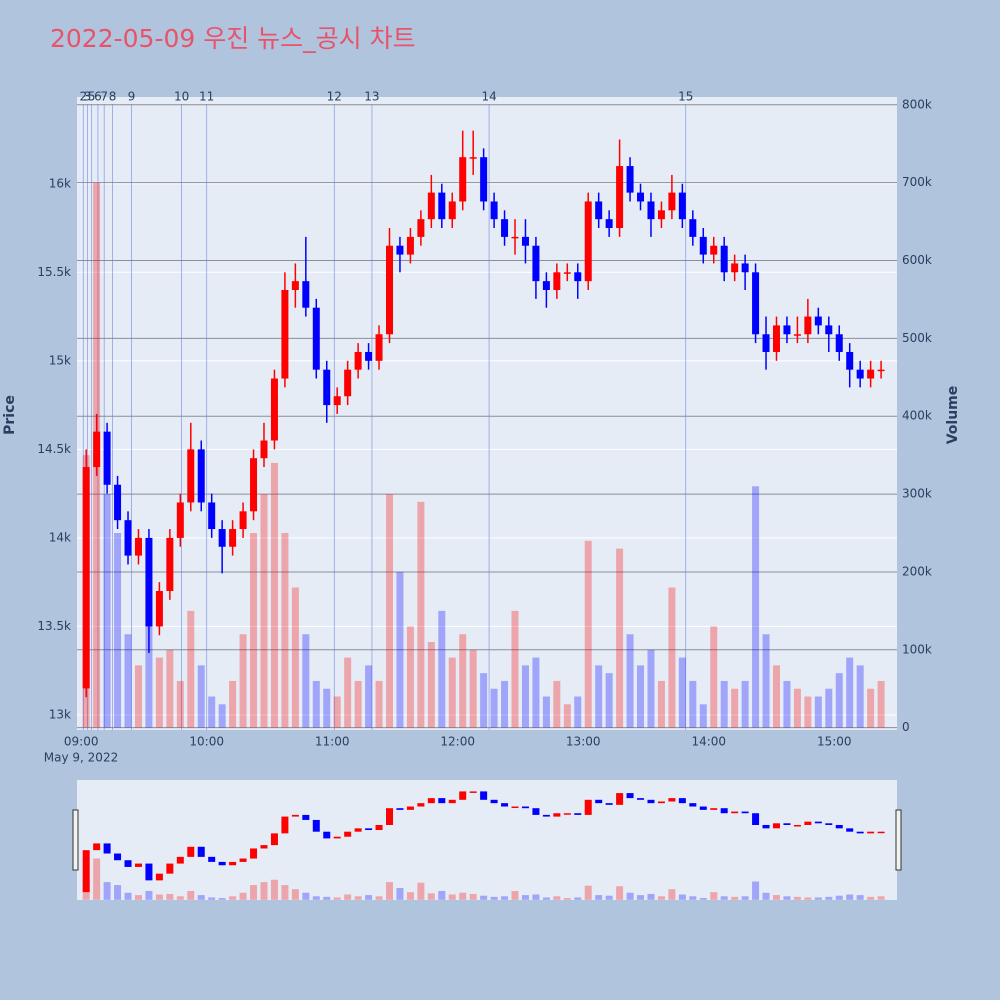  What do you see at coordinates (233, 38) in the screenshot?
I see `chart-title: 2022-05-09 우진 뉴스_공시 차트` at bounding box center [233, 38].